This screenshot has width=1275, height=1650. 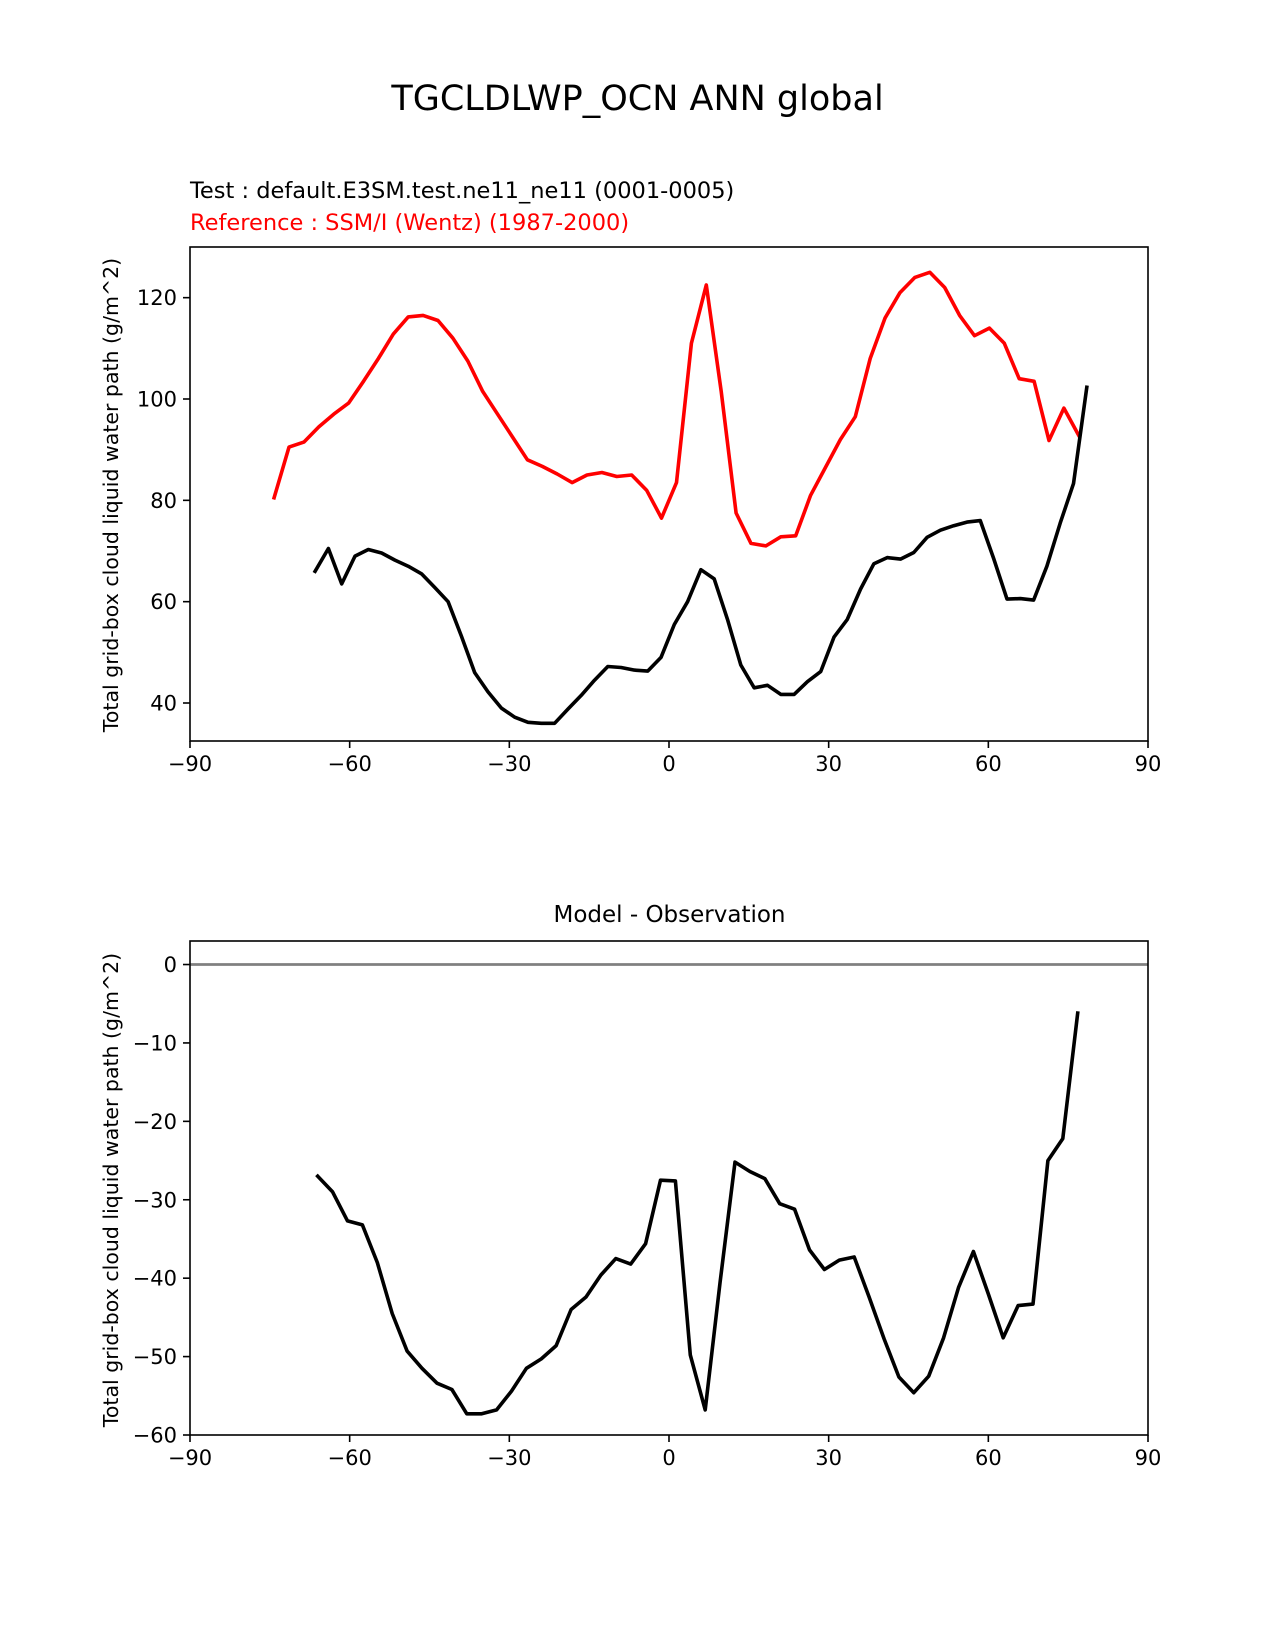 I want to click on top-series-test, so click(x=700, y=555).